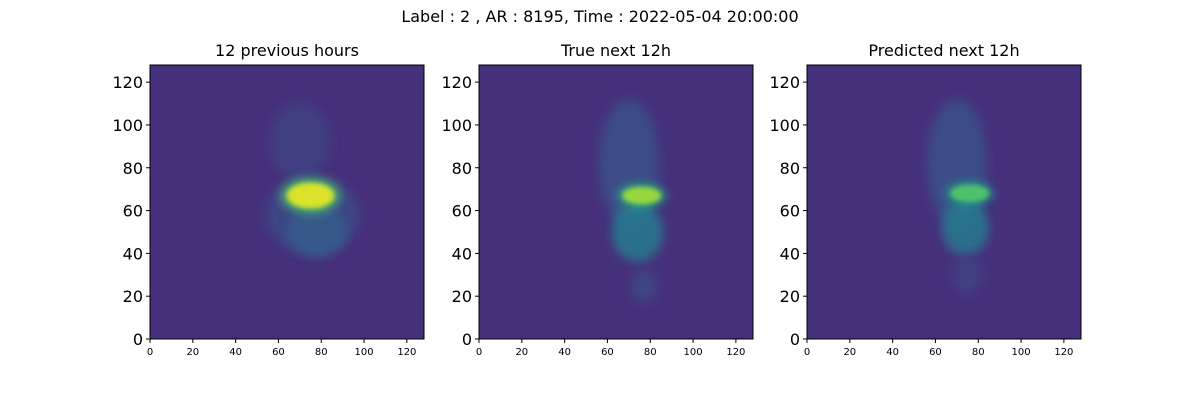 This screenshot has width=1200, height=400. I want to click on panel-title: Predicted next 12h, so click(943, 50).